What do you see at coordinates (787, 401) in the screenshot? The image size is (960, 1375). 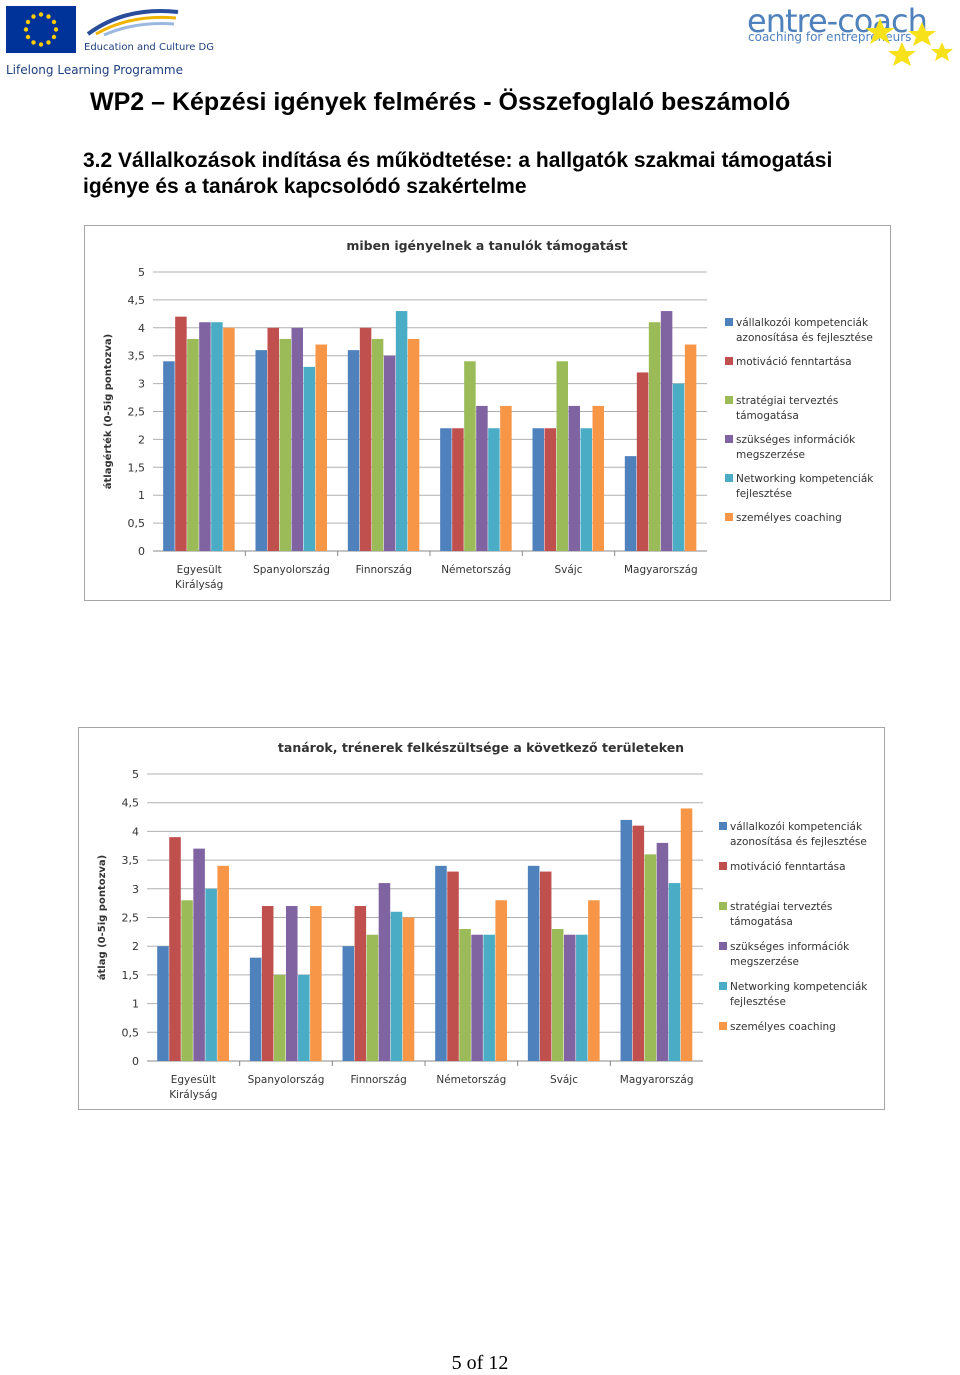 I see `legend-label: stratégiai terveztés` at bounding box center [787, 401].